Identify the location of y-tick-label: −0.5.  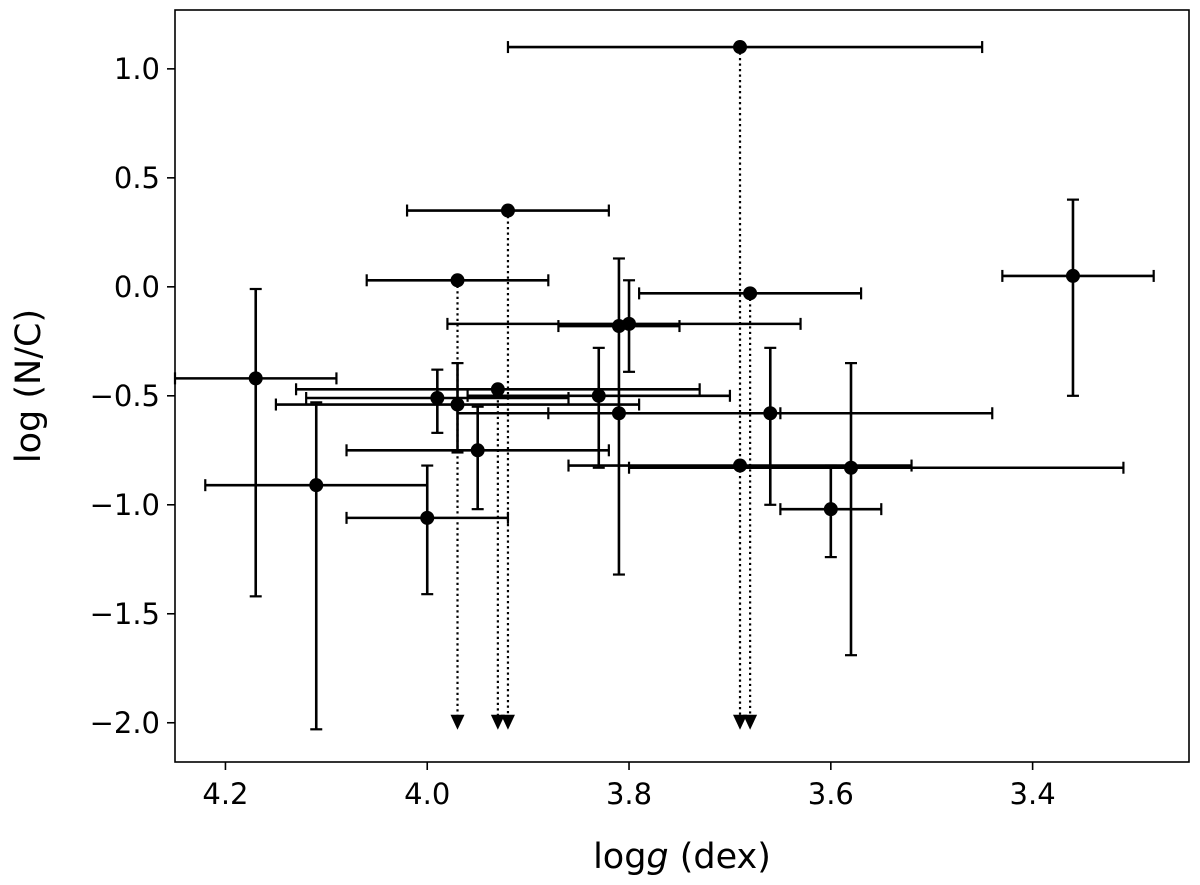
(125, 396).